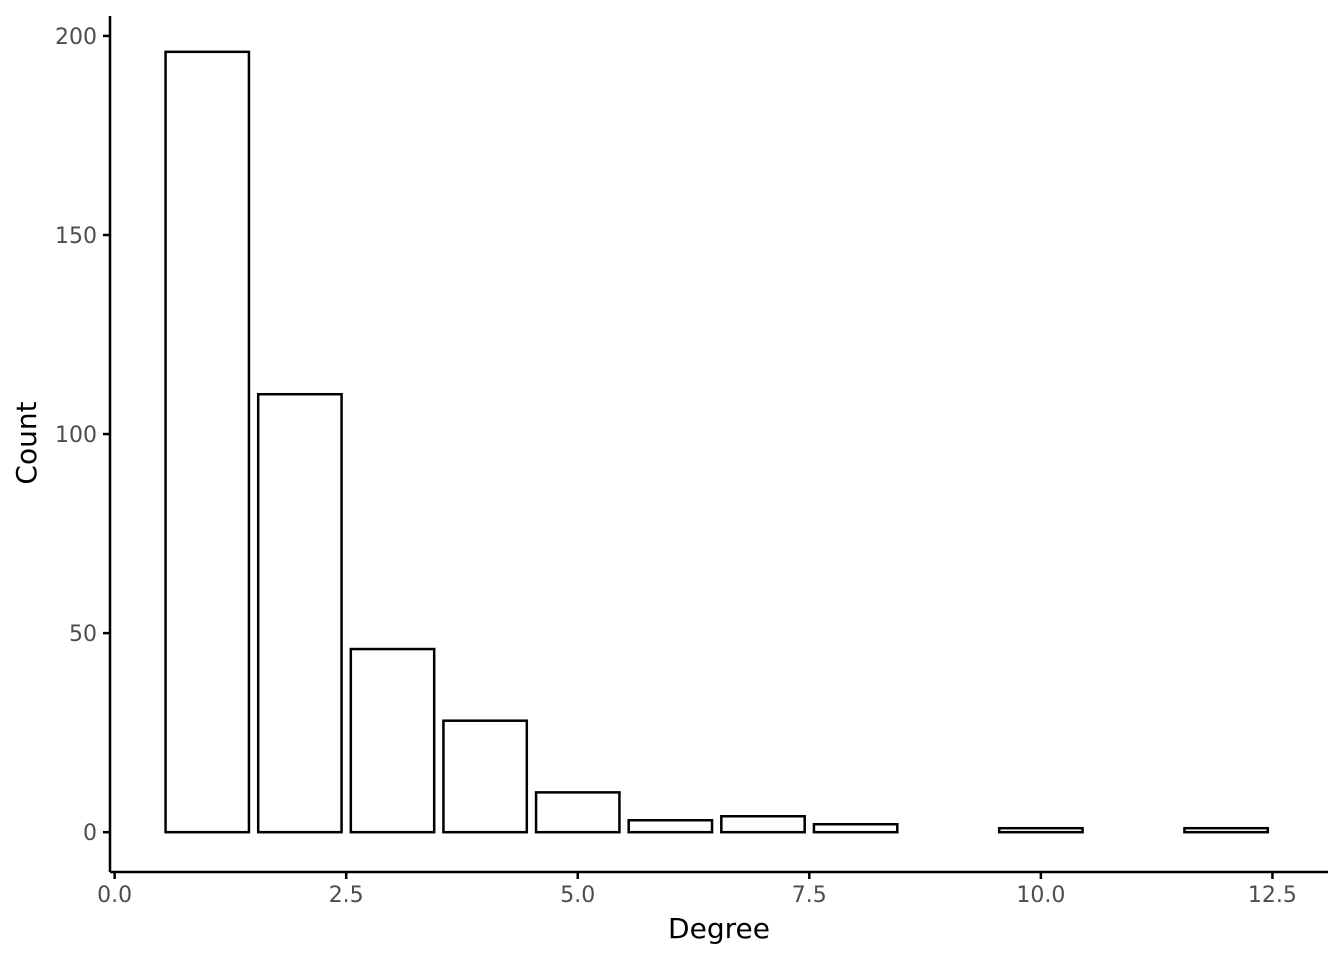 This screenshot has height=965, width=1344. Describe the element at coordinates (90, 833) in the screenshot. I see `y-tick-label: 0` at that location.